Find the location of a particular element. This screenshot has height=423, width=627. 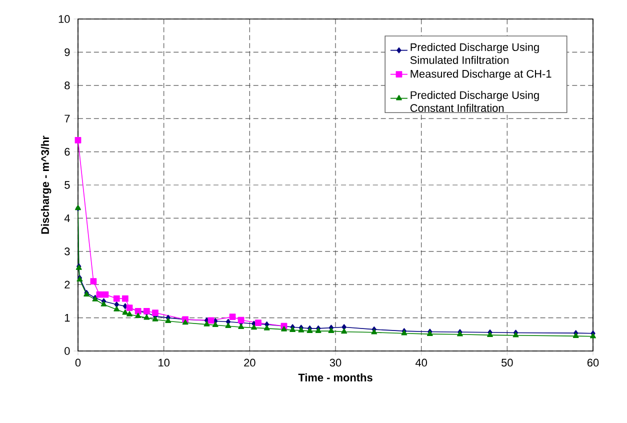

y-axis-title: Discharge - m^3/hr is located at coordinates (46, 185).